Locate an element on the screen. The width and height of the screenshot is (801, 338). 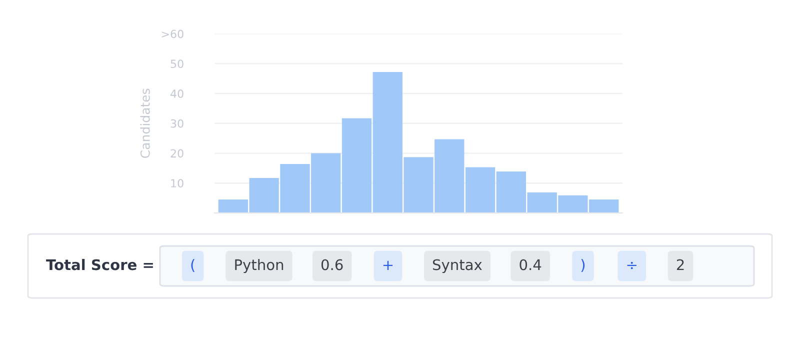
y-tick-label: 20 is located at coordinates (177, 153).